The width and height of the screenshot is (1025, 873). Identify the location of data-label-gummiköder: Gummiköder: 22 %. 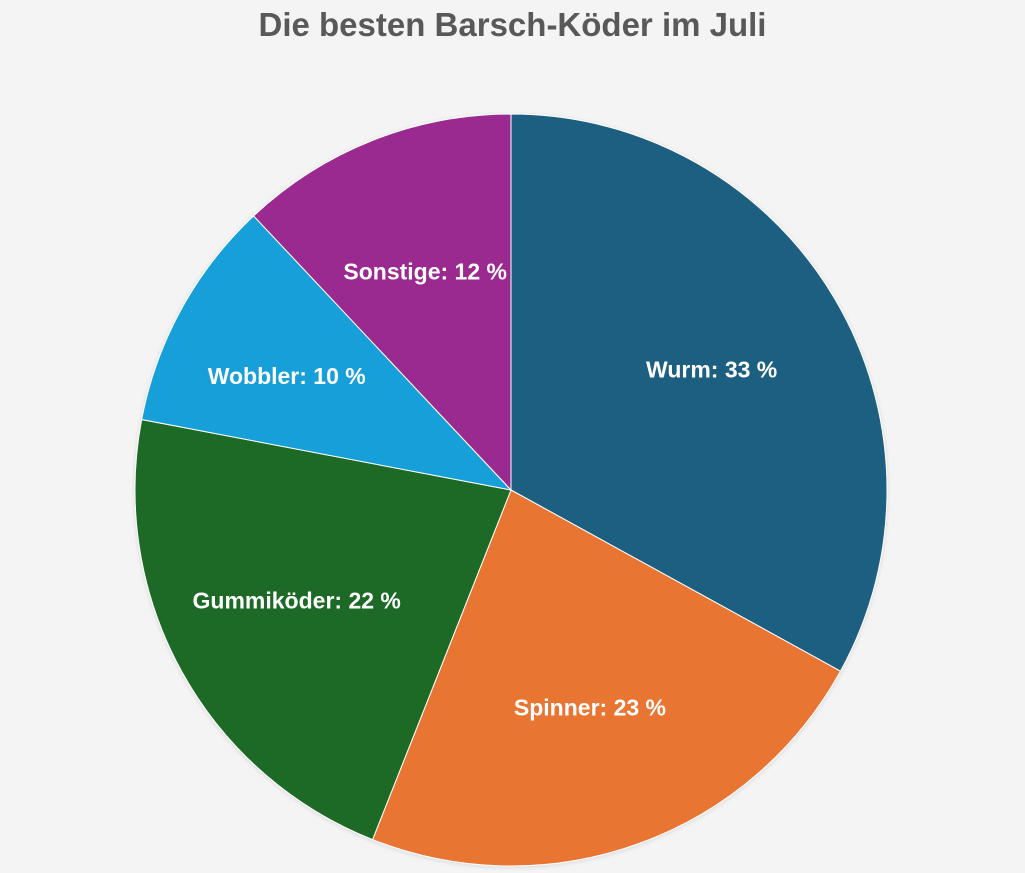
(297, 600).